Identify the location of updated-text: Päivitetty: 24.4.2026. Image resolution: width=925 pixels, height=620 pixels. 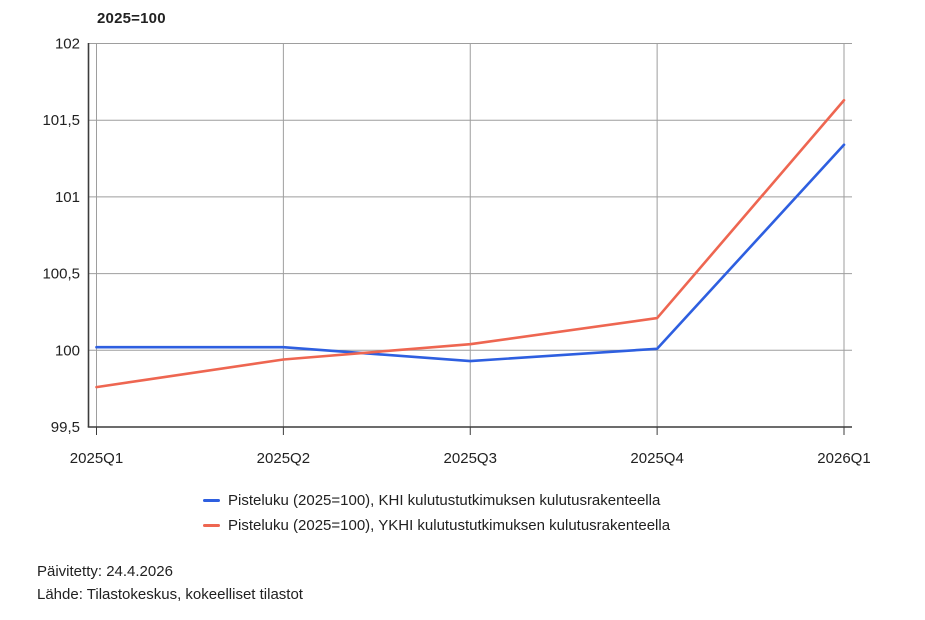
(105, 571).